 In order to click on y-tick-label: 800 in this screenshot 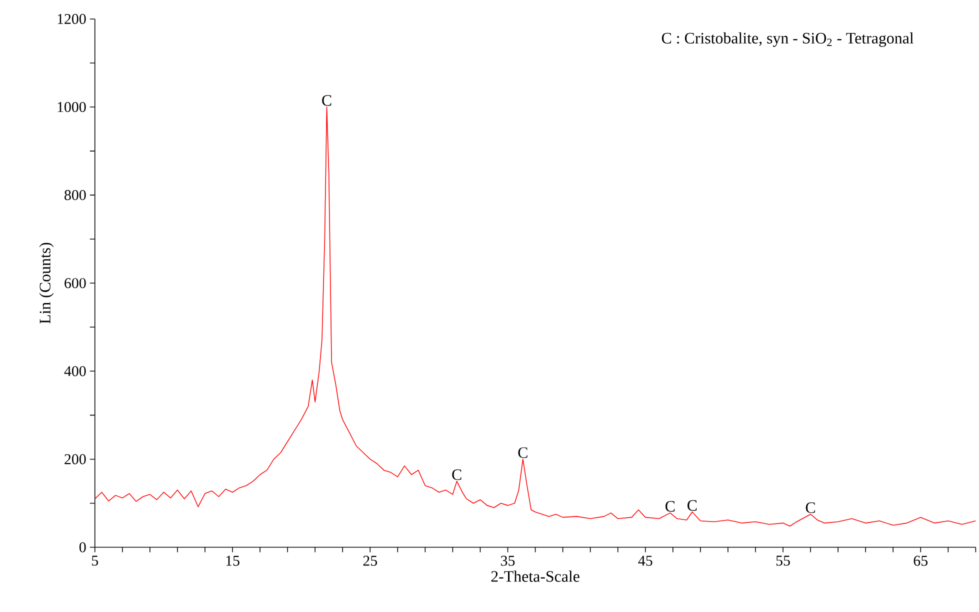, I will do `click(75, 195)`.